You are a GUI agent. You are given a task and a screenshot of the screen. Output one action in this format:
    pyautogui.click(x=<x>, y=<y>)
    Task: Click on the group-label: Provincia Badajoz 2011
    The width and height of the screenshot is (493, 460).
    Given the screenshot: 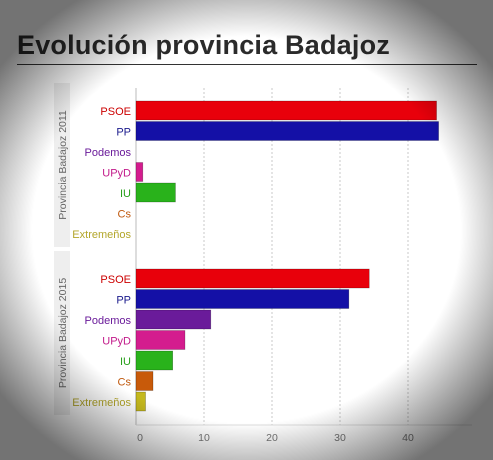 What is the action you would take?
    pyautogui.click(x=63, y=165)
    